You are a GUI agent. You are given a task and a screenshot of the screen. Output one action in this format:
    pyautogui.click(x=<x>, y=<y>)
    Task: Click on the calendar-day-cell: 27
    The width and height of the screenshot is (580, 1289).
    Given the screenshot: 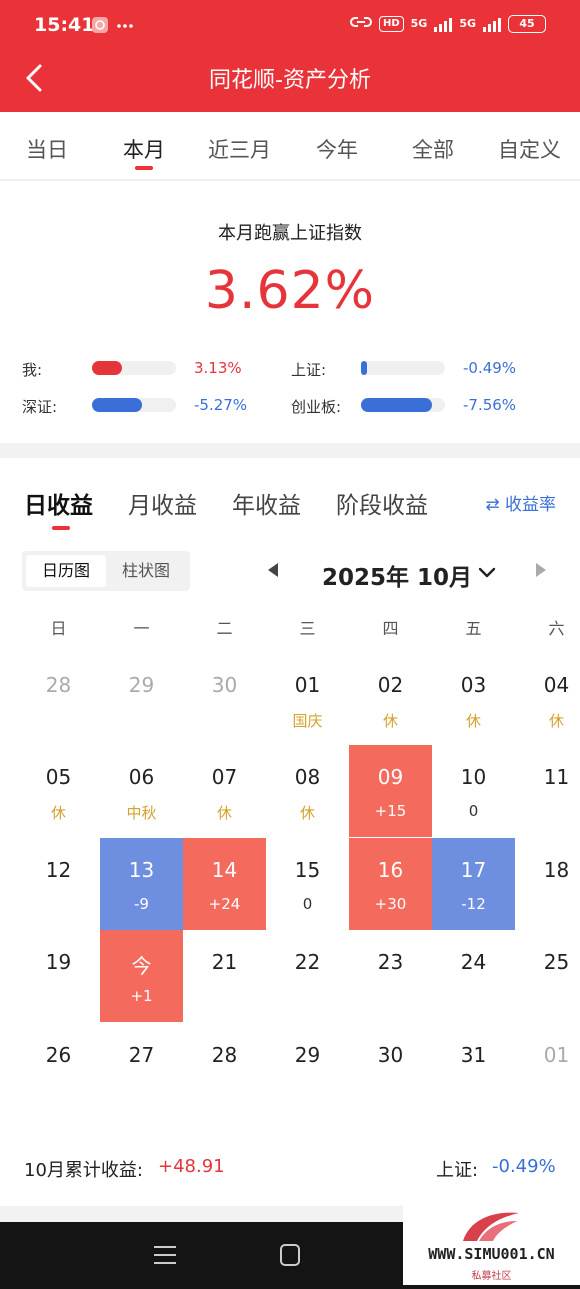 What is the action you would take?
    pyautogui.click(x=141, y=1069)
    